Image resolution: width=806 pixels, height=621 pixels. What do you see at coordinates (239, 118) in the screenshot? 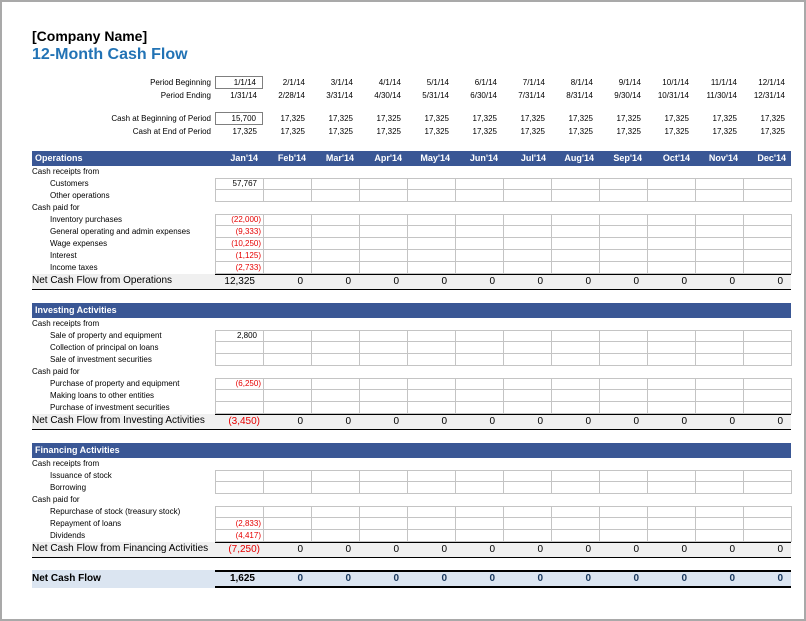
I see `period-cell: 15,700` at bounding box center [239, 118].